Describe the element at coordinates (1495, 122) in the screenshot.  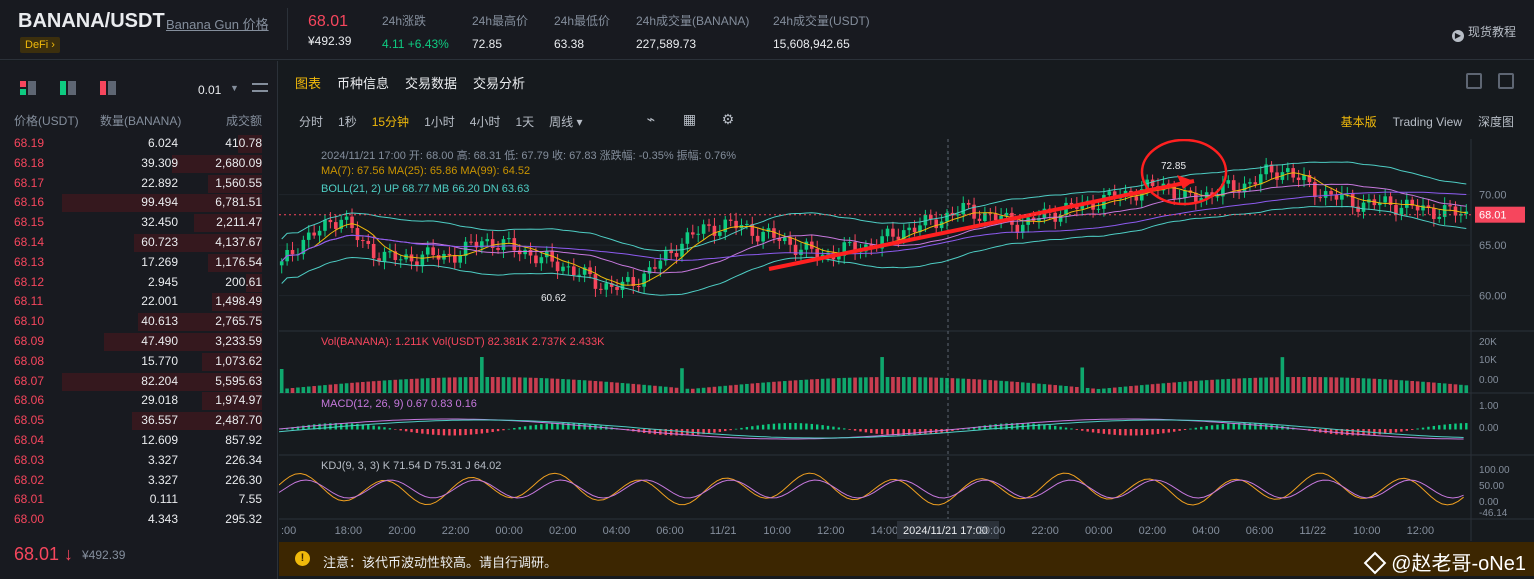
I see `view-2: 深度图` at that location.